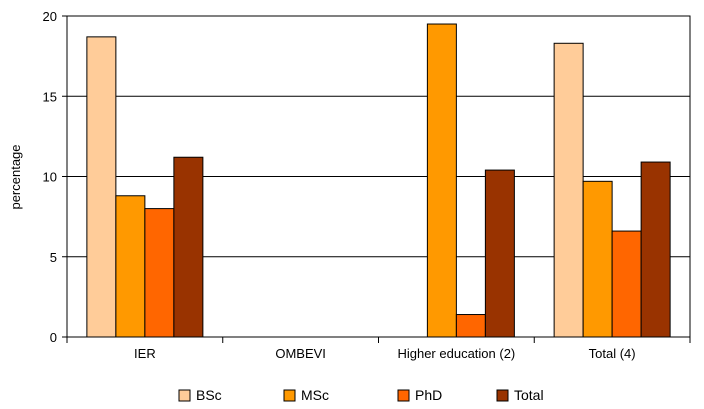 This screenshot has height=409, width=704. Describe the element at coordinates (289, 395) in the screenshot. I see `legend-swatch-msc` at that location.